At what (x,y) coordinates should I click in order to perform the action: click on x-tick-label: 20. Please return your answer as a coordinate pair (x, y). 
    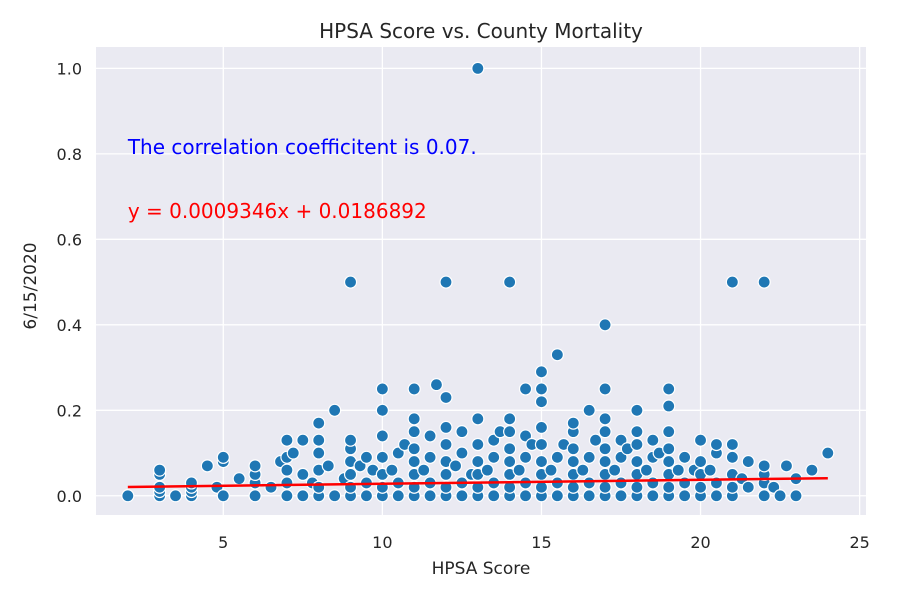
    Looking at the image, I should click on (700, 542).